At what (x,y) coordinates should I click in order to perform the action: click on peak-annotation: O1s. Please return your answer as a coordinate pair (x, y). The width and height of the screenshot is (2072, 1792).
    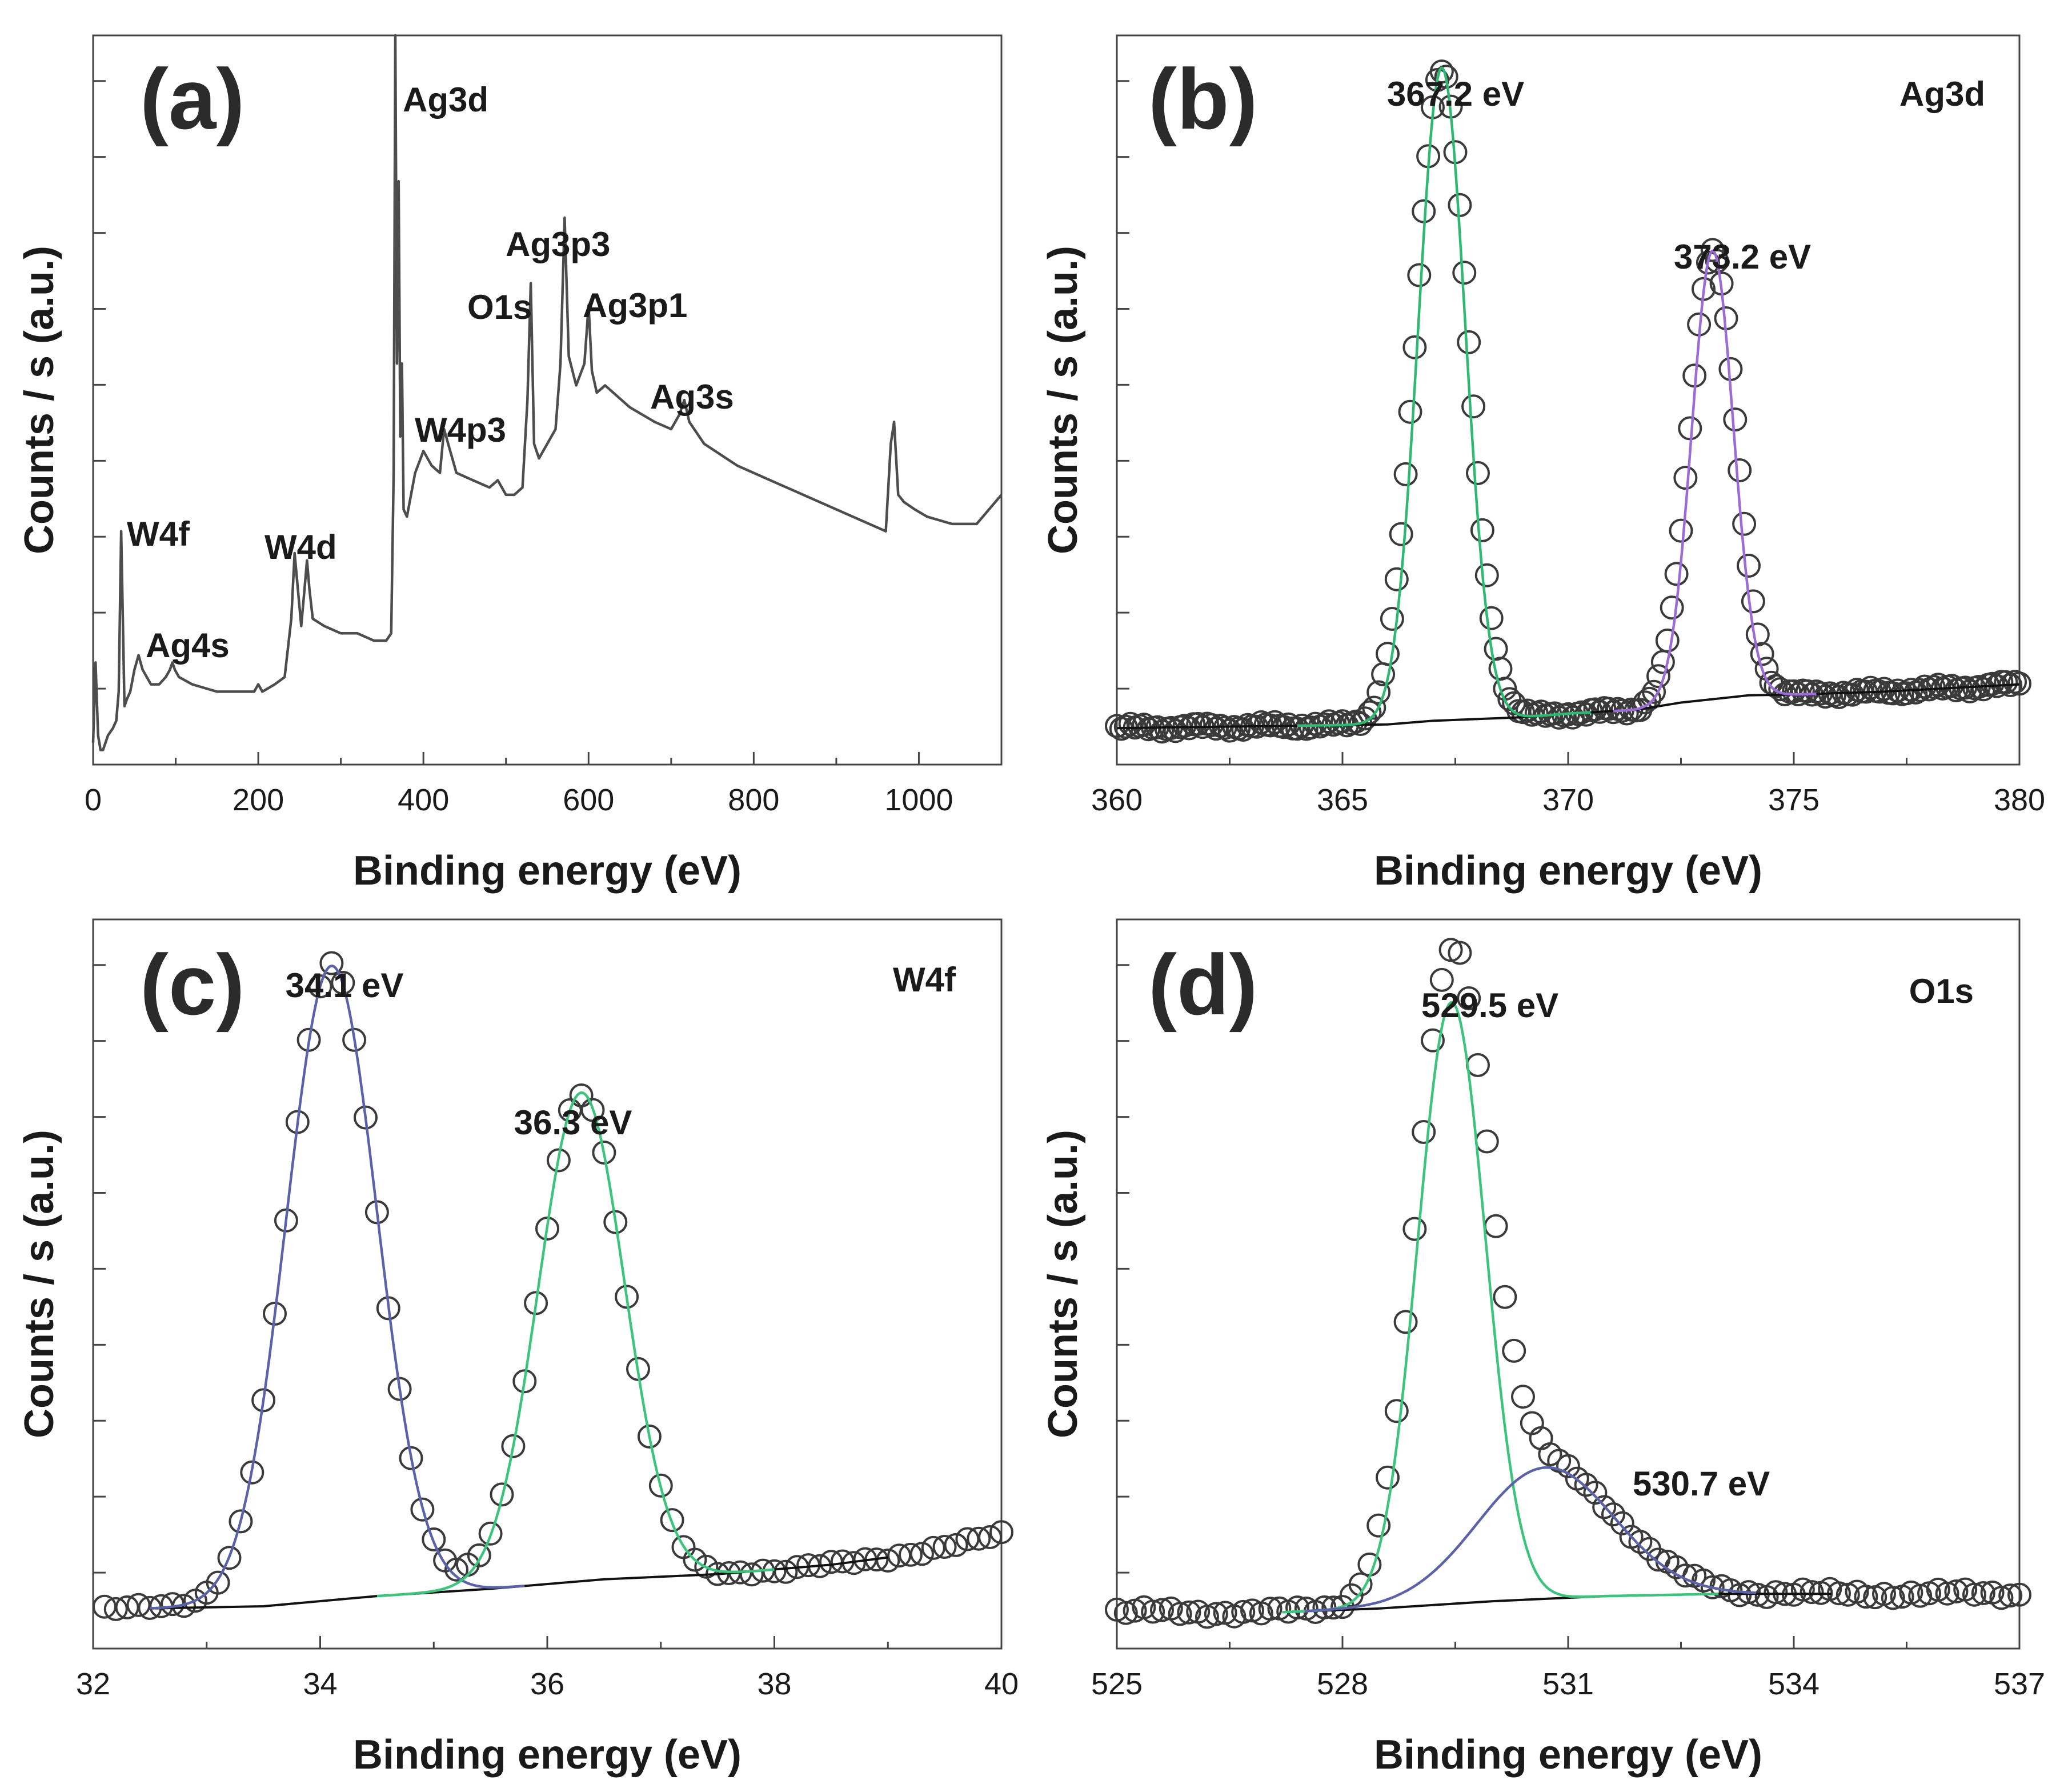
    Looking at the image, I should click on (499, 307).